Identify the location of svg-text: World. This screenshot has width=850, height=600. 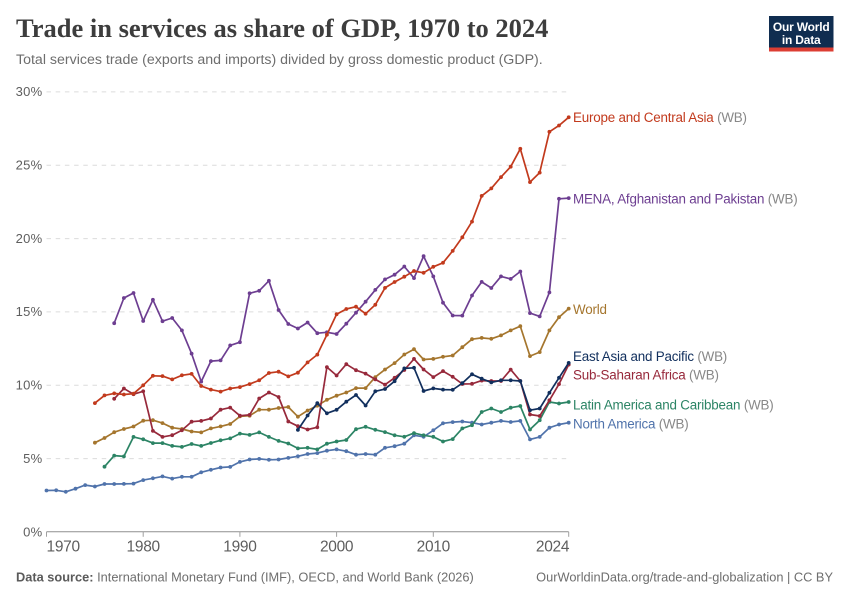
(590, 309).